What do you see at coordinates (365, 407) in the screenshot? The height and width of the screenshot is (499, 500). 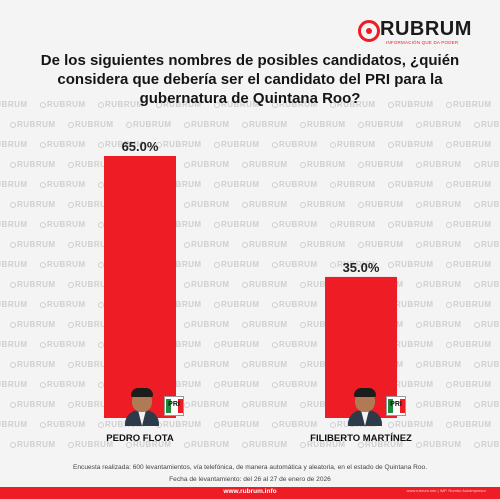 I see `candidate-photo-filiberto-martinez` at bounding box center [365, 407].